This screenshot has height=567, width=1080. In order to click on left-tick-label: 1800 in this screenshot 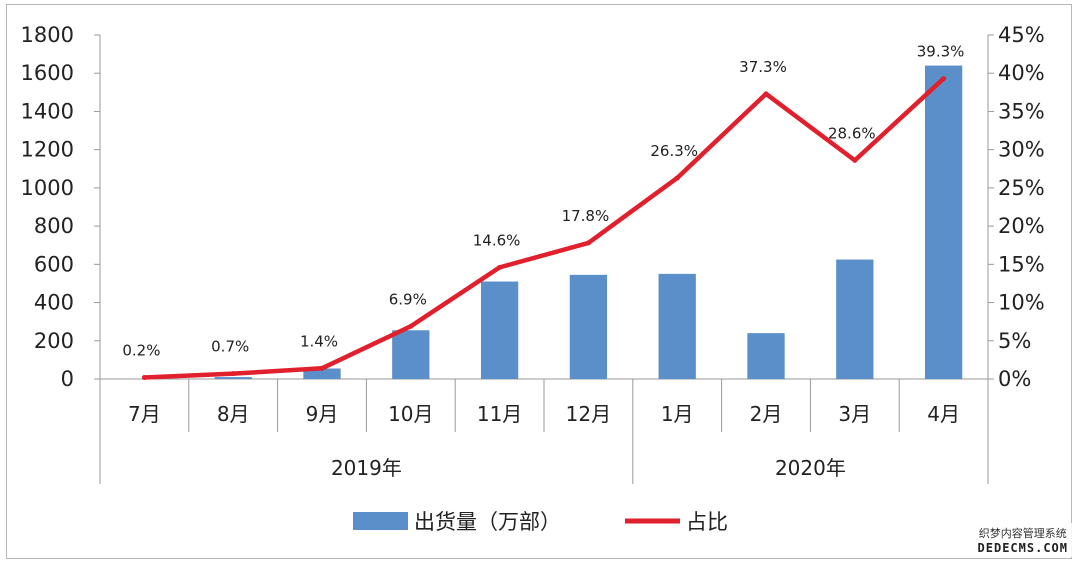, I will do `click(47, 35)`.